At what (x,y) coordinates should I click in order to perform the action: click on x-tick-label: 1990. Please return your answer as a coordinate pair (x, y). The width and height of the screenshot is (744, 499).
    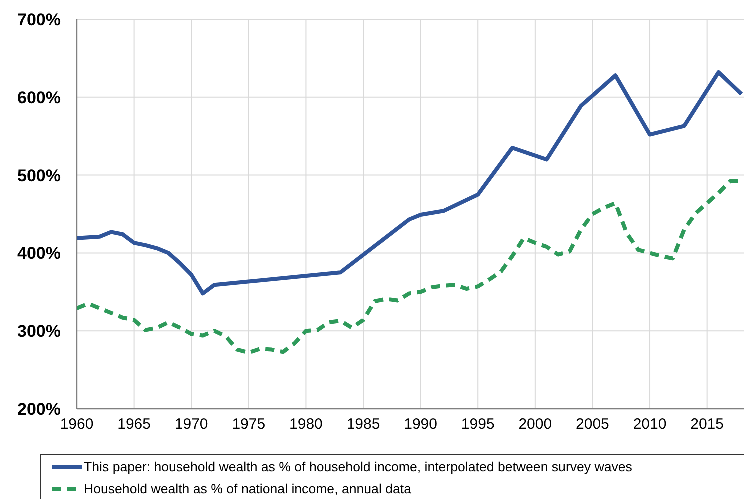
    Looking at the image, I should click on (421, 424).